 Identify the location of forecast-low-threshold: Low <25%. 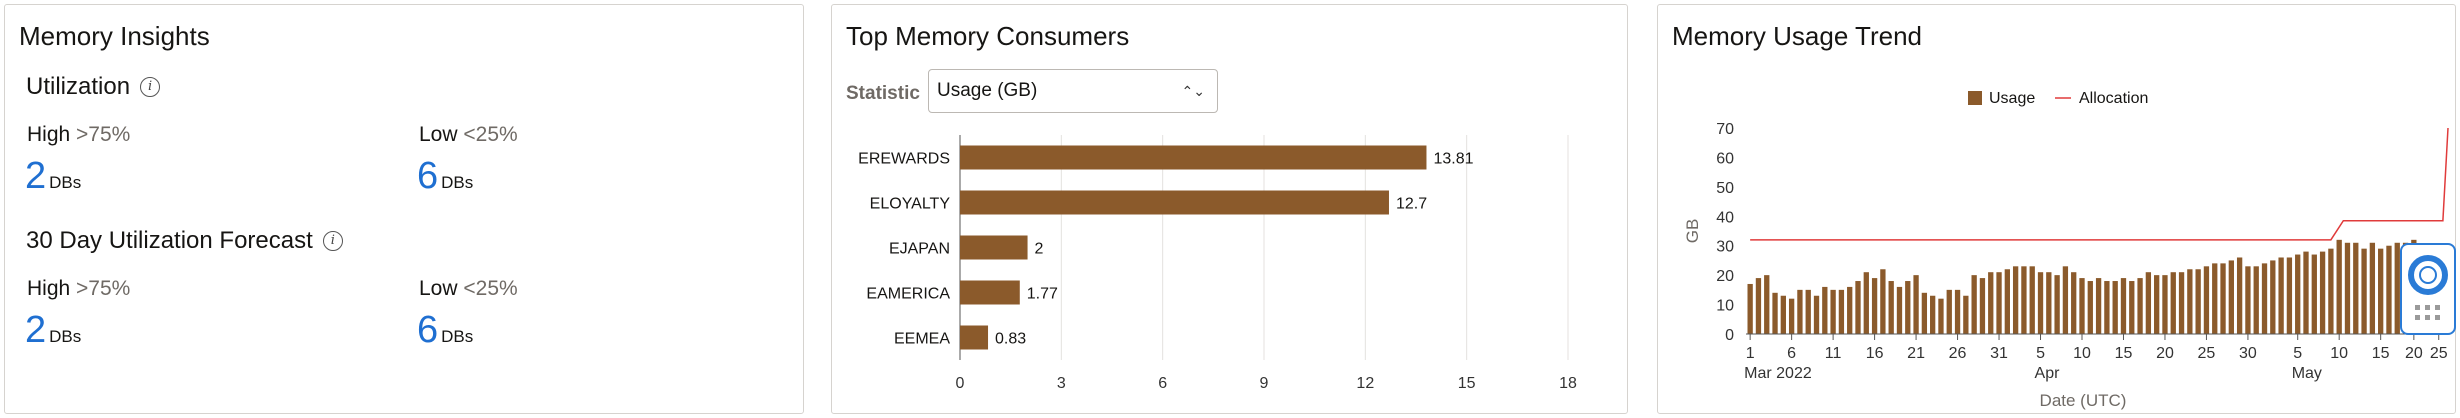
(468, 288).